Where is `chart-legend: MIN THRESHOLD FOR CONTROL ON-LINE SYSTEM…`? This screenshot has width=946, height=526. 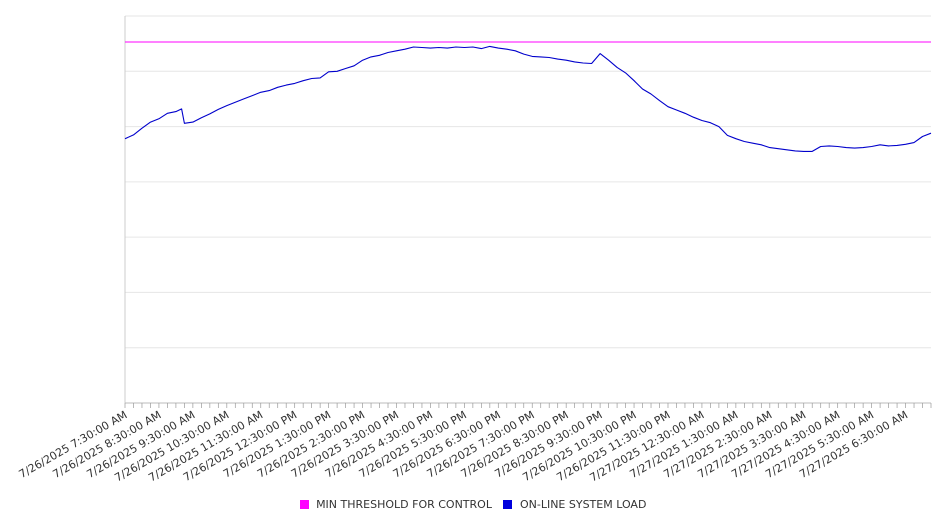
chart-legend: MIN THRESHOLD FOR CONTROL ON-LINE SYSTEM… is located at coordinates (473, 504).